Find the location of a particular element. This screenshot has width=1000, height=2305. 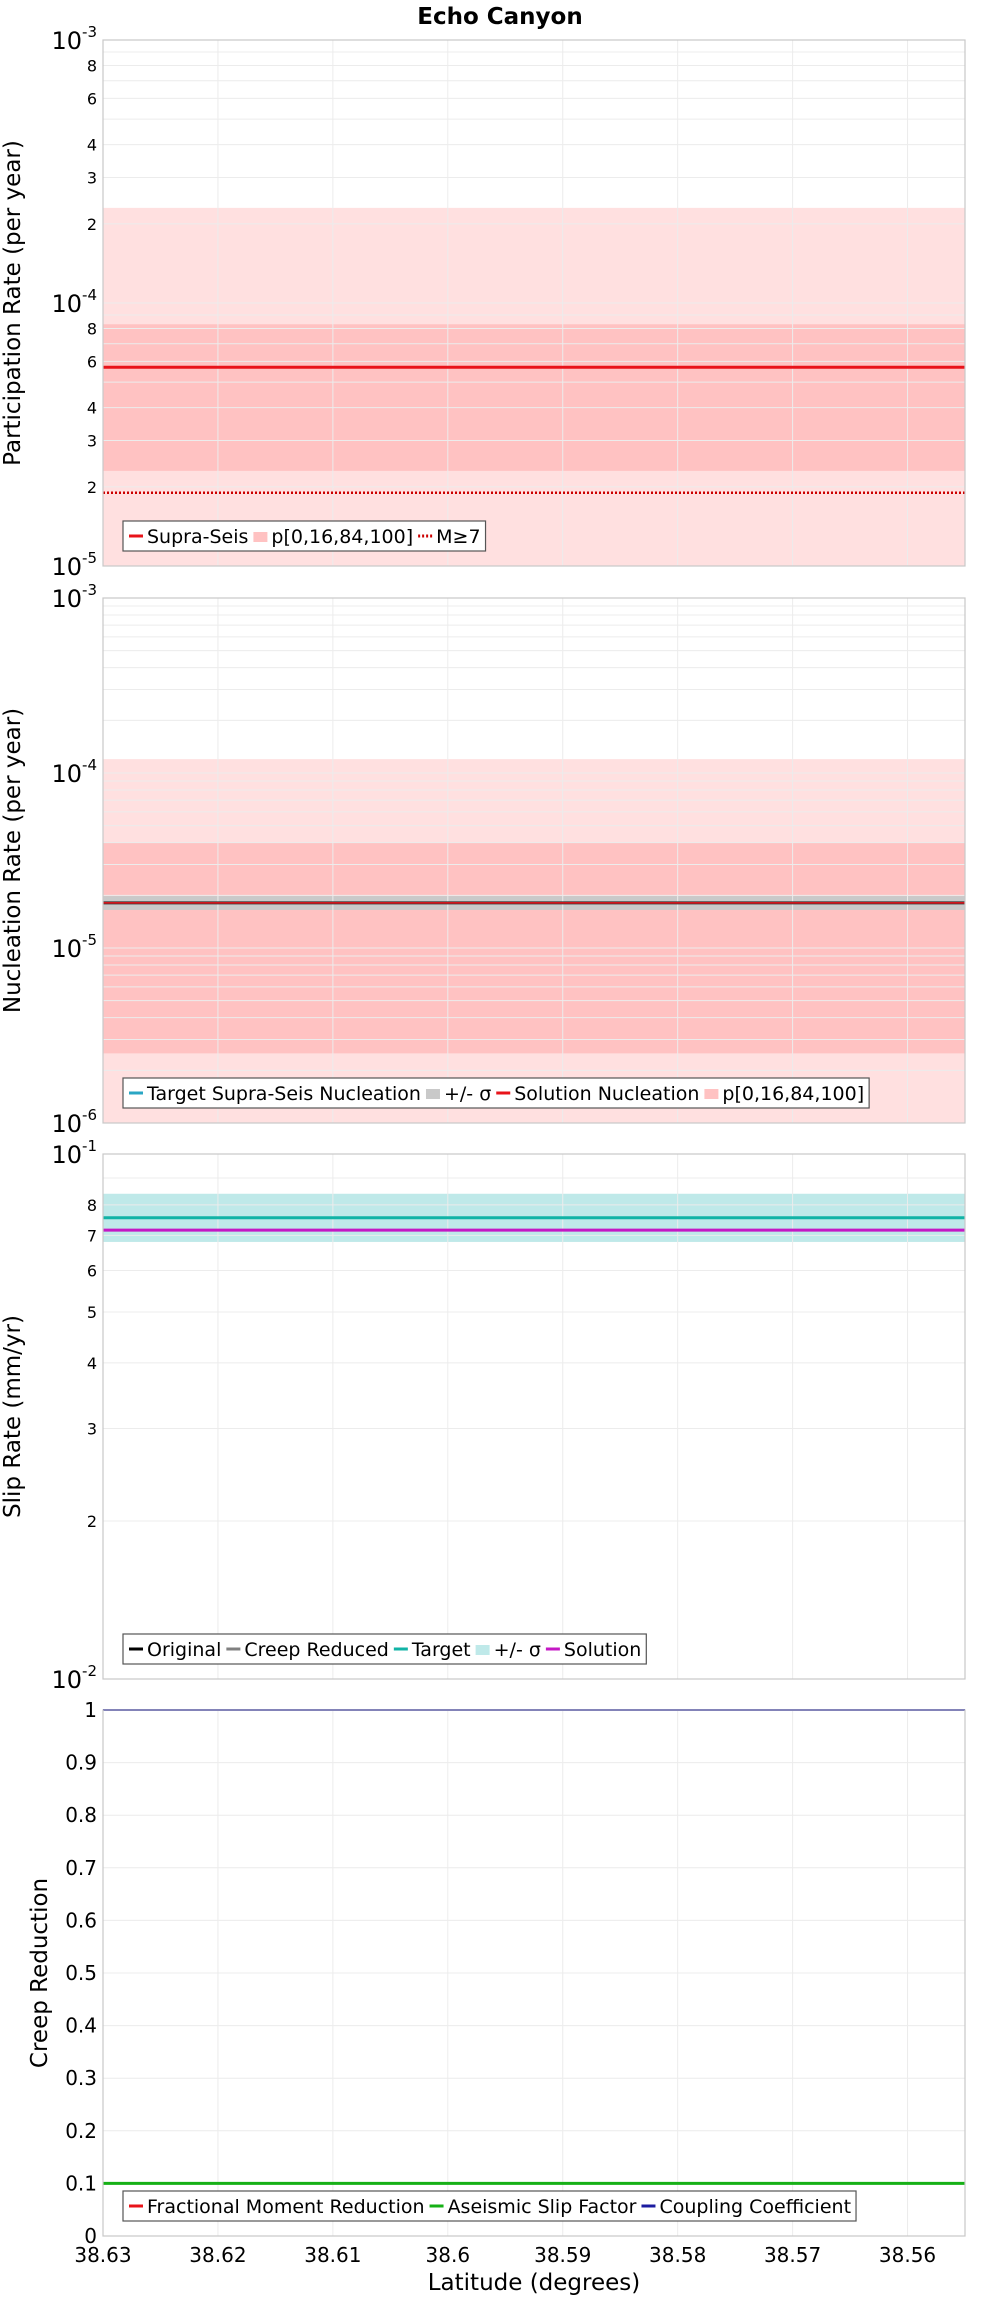

x-tick-label: 38.61 is located at coordinates (332, 2255).